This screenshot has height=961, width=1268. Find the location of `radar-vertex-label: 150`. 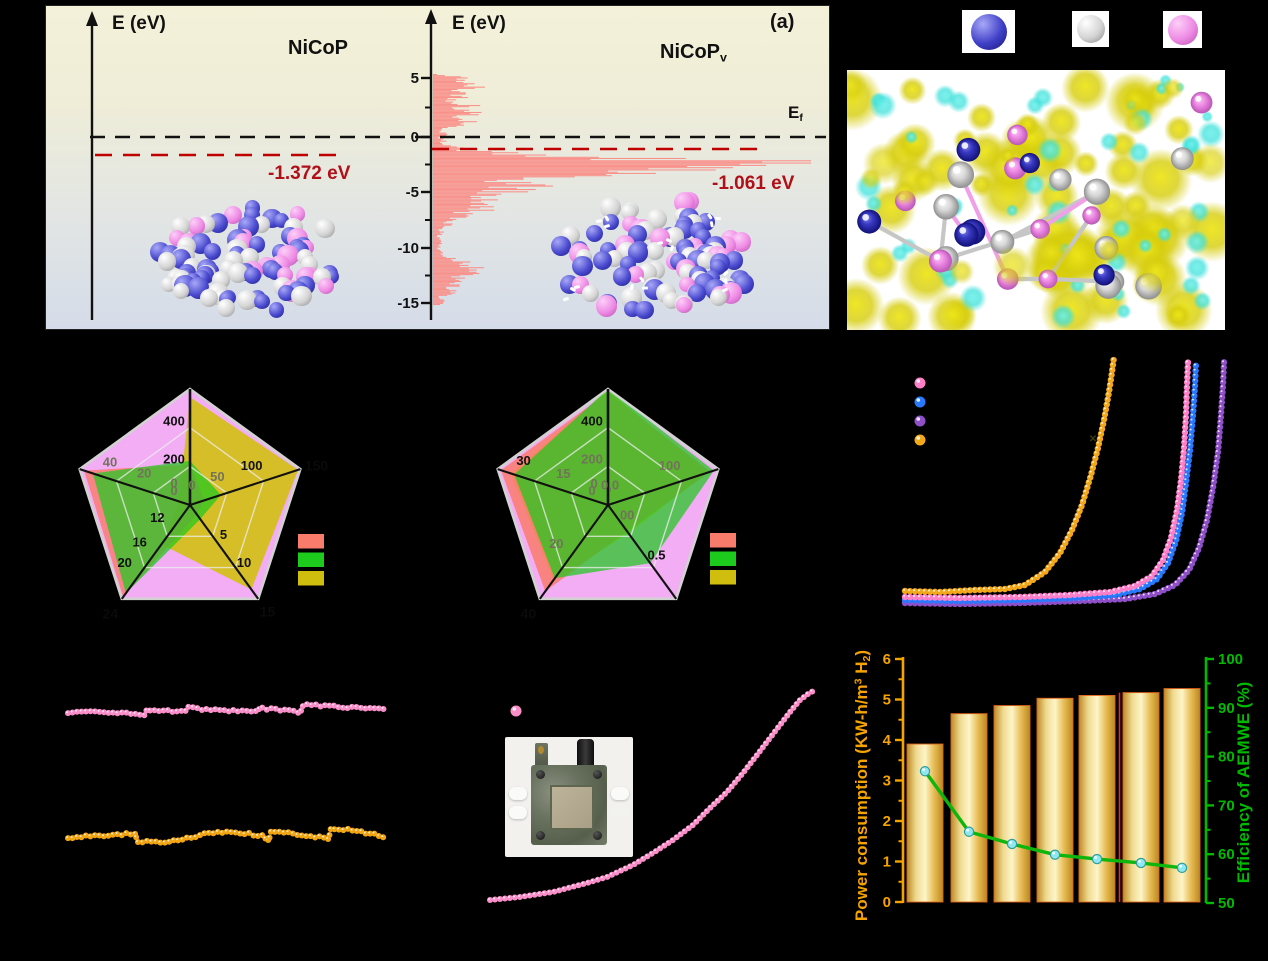

radar-vertex-label: 150 is located at coordinates (317, 465).